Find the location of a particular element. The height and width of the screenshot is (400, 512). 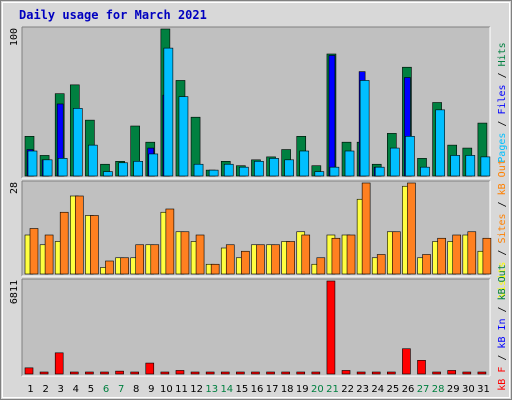

day-label-6: 6 is located at coordinates (106, 389).